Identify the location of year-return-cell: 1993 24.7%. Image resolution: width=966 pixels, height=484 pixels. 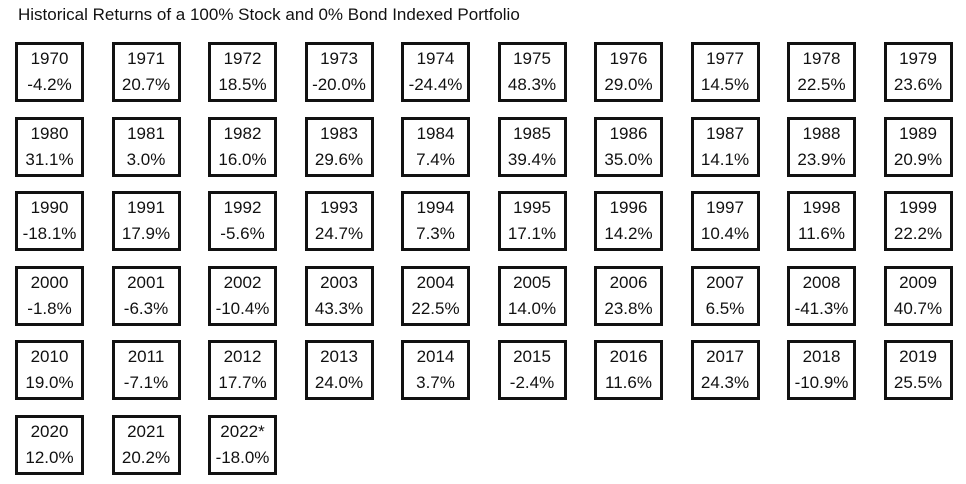
(339, 221).